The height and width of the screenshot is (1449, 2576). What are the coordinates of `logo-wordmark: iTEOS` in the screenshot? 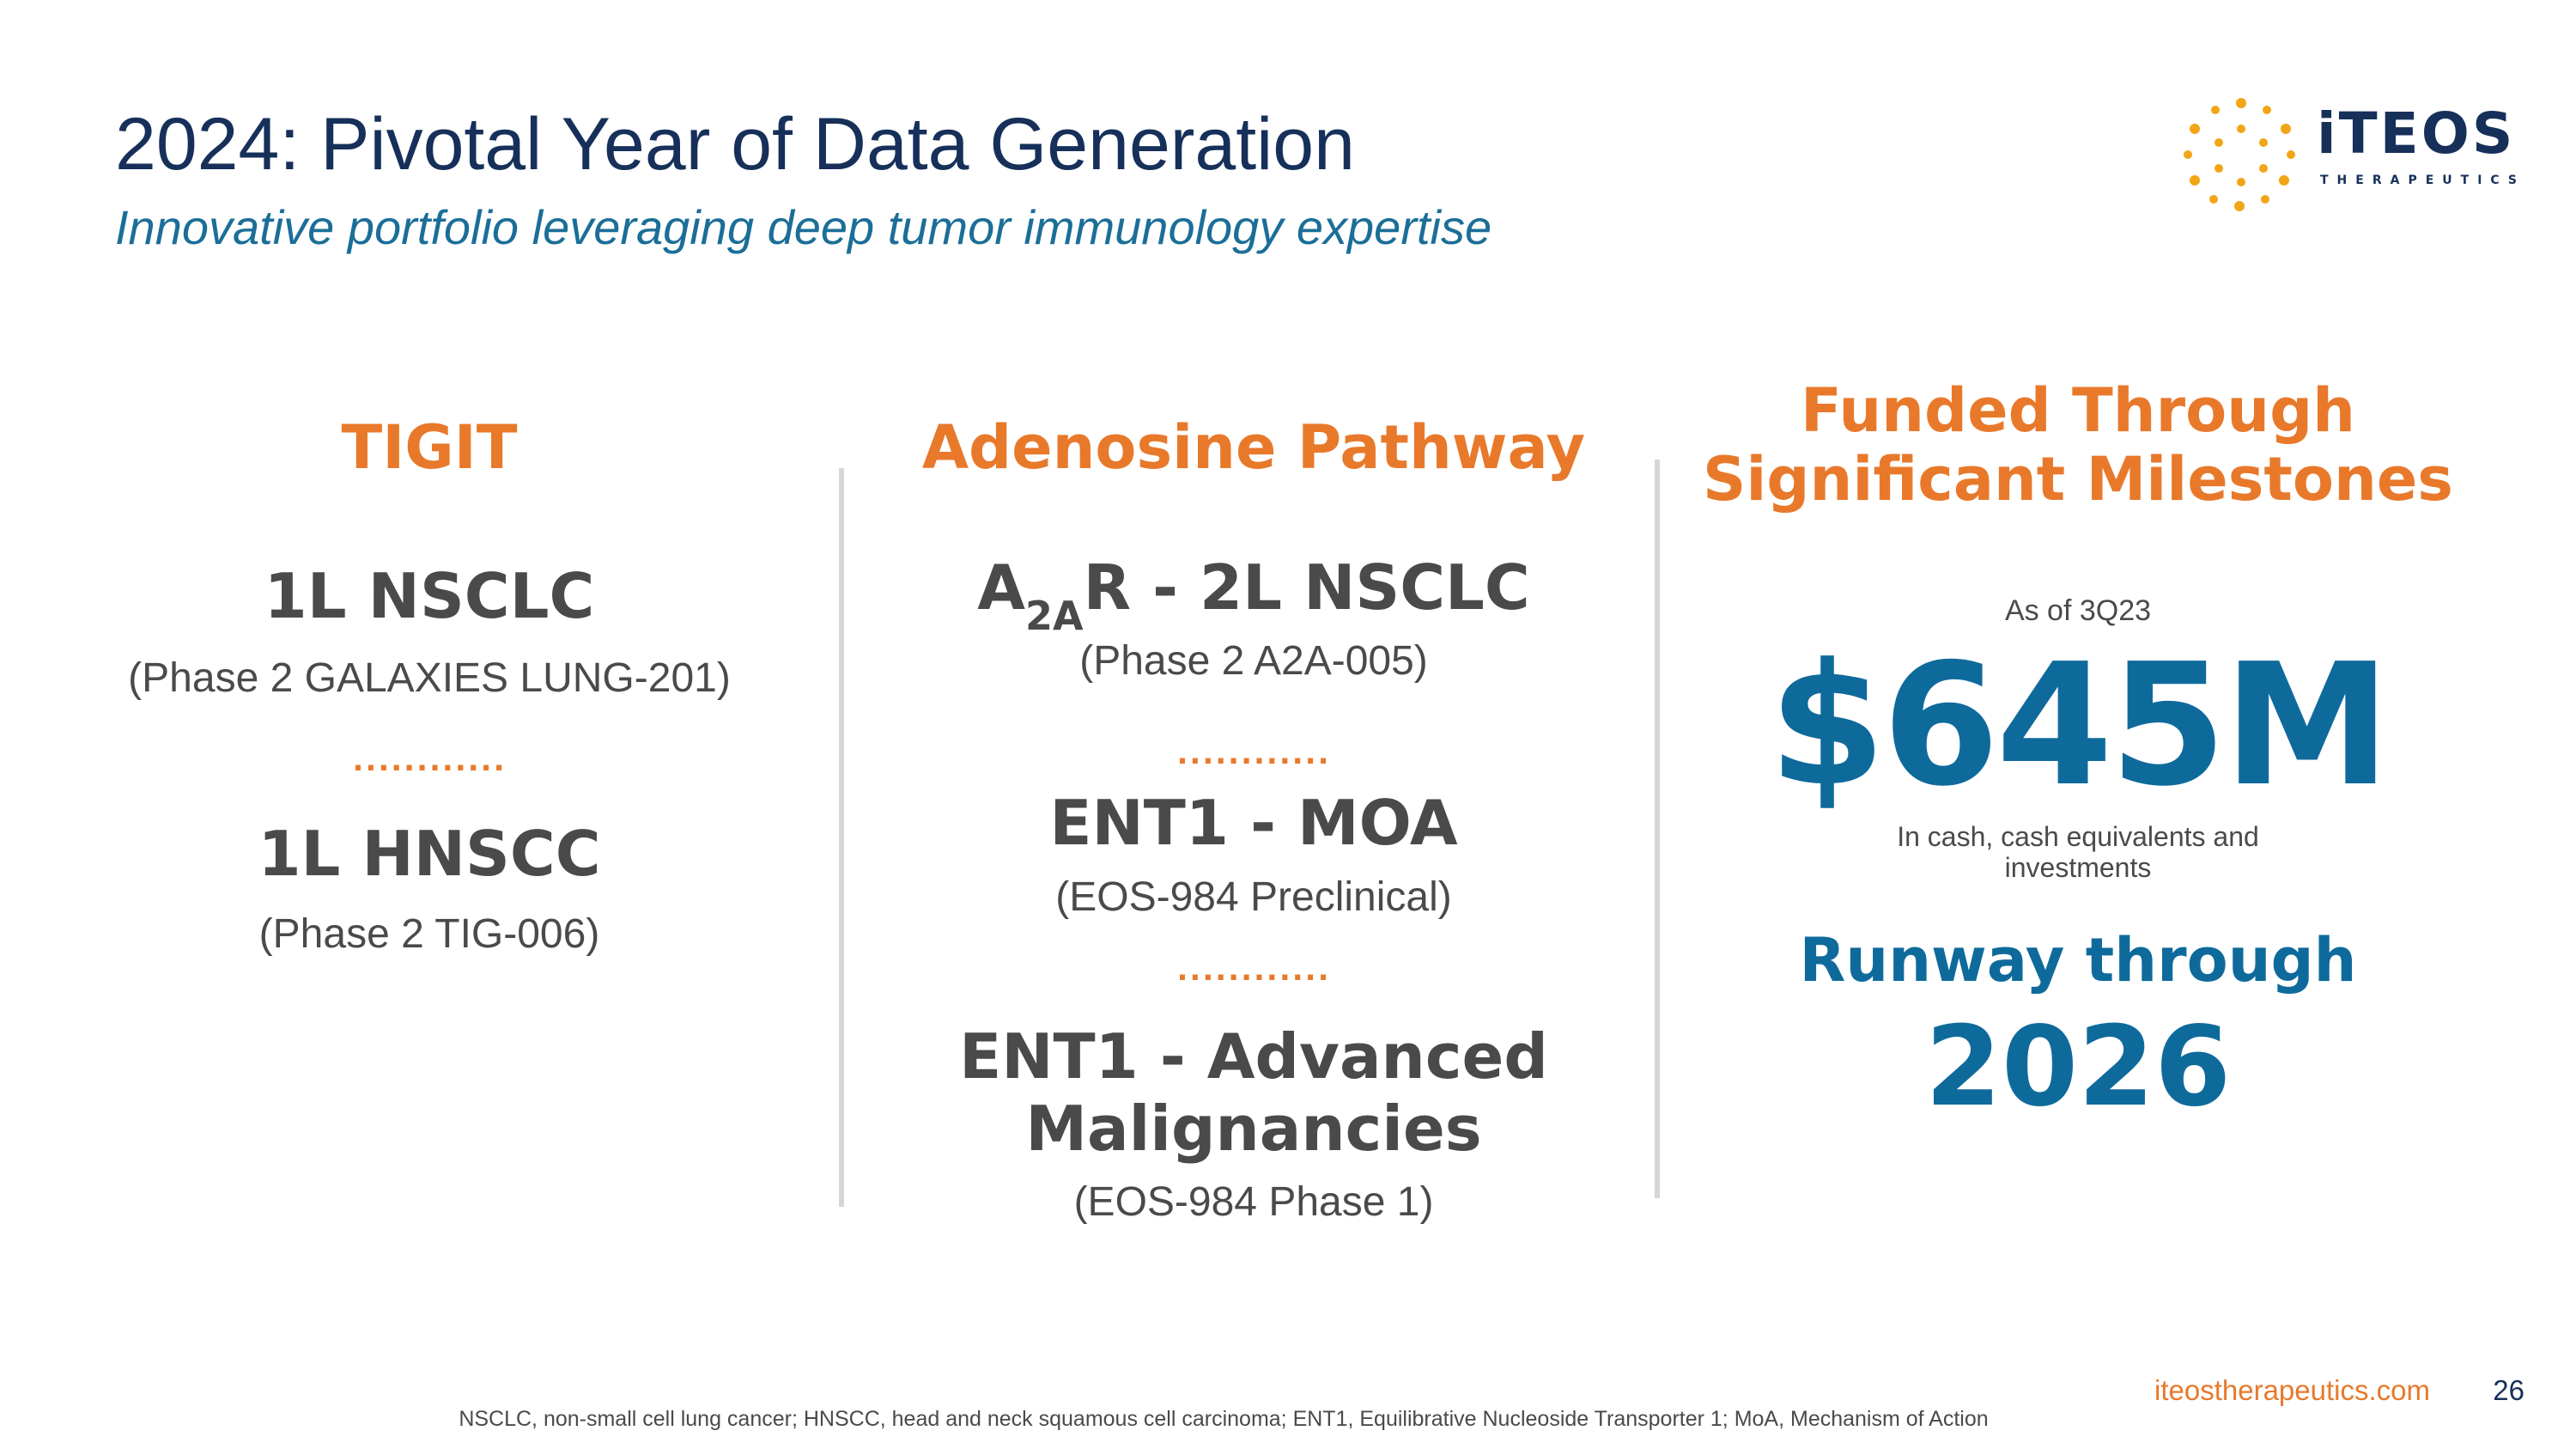 It's located at (2416, 133).